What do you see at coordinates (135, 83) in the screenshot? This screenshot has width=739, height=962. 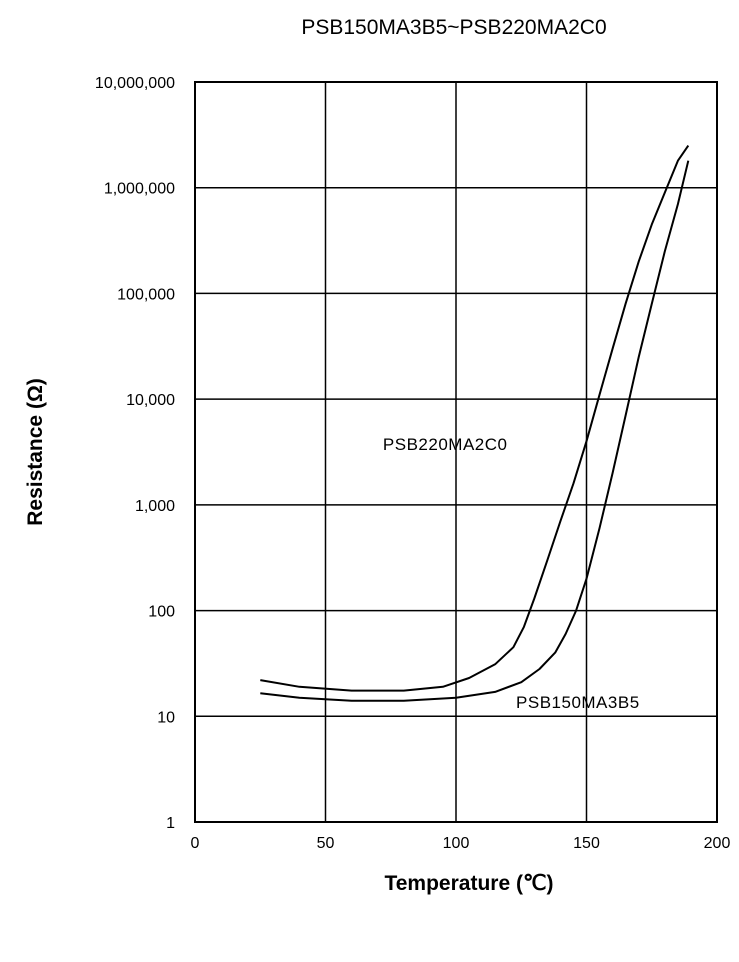 I see `y-tick-label: 10,000,000` at bounding box center [135, 83].